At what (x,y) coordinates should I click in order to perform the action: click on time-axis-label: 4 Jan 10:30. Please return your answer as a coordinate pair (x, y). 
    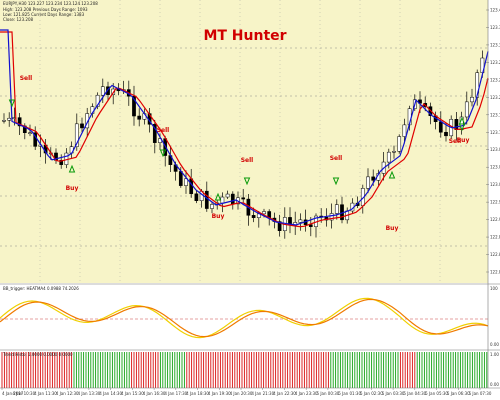
    Looking at the image, I should click on (23, 393).